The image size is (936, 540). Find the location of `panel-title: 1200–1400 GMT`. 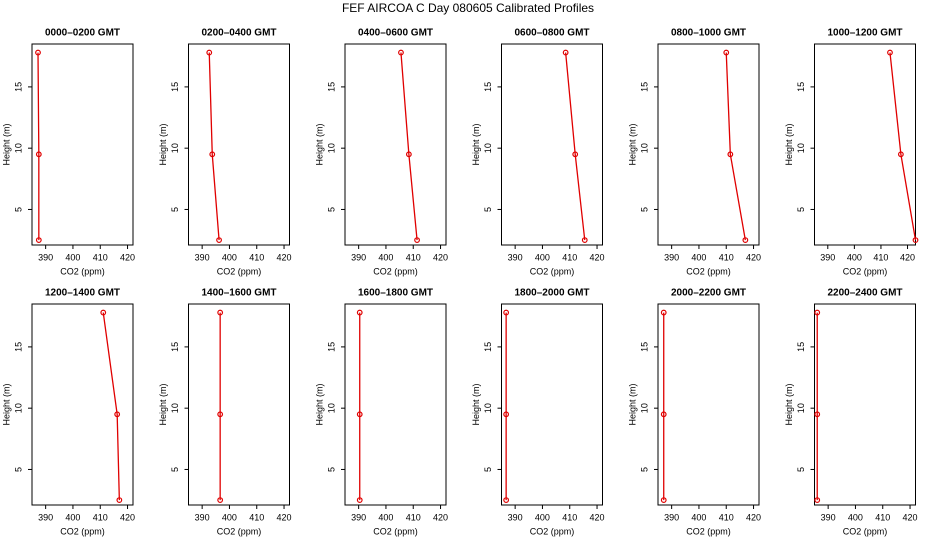

panel-title: 1200–1400 GMT is located at coordinates (82, 293).